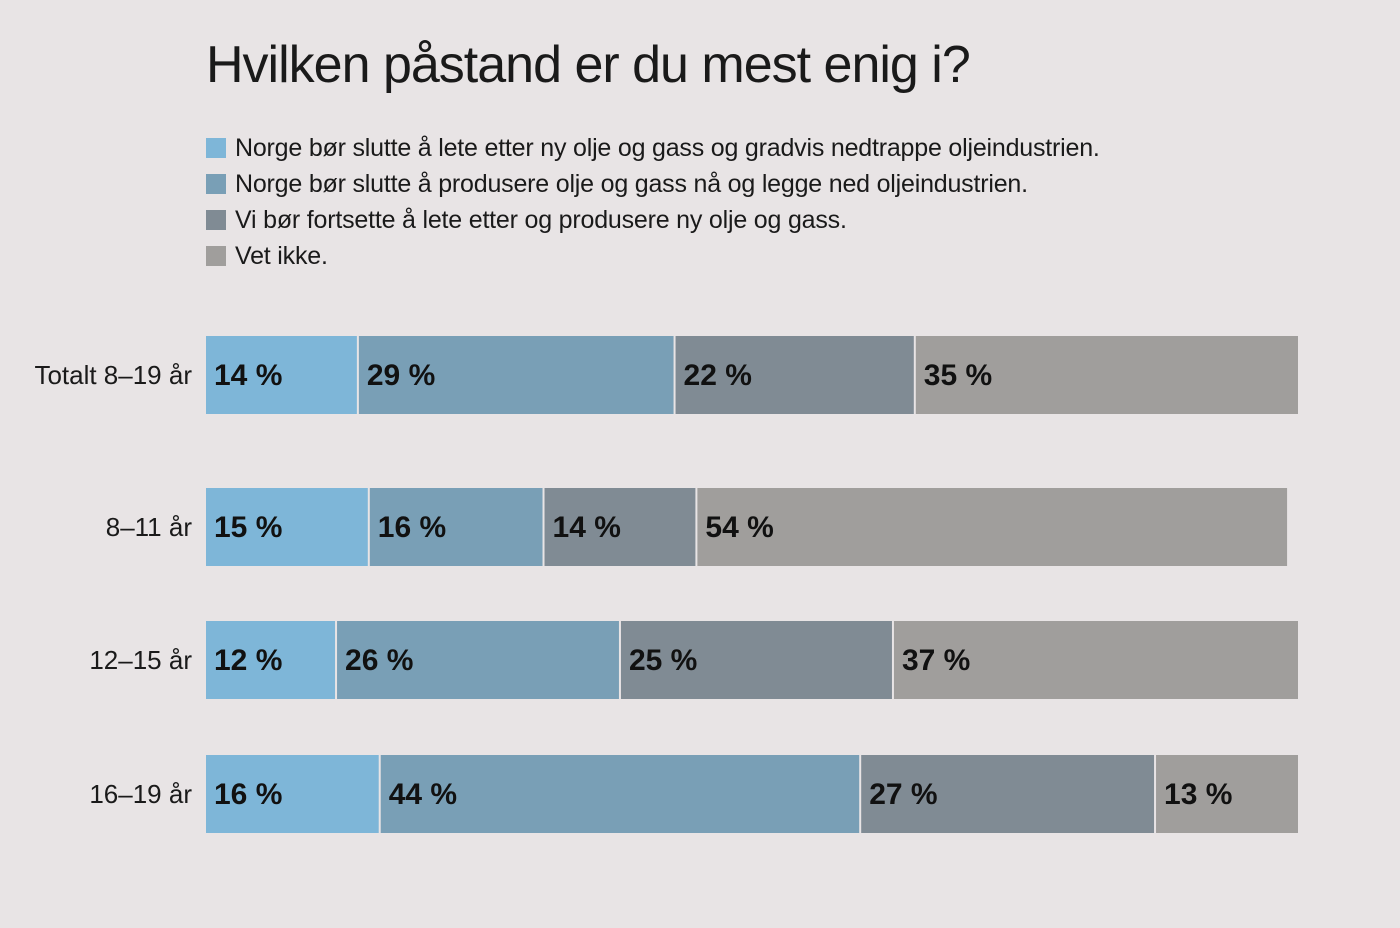  I want to click on bar-value-label: 54 %, so click(739, 527).